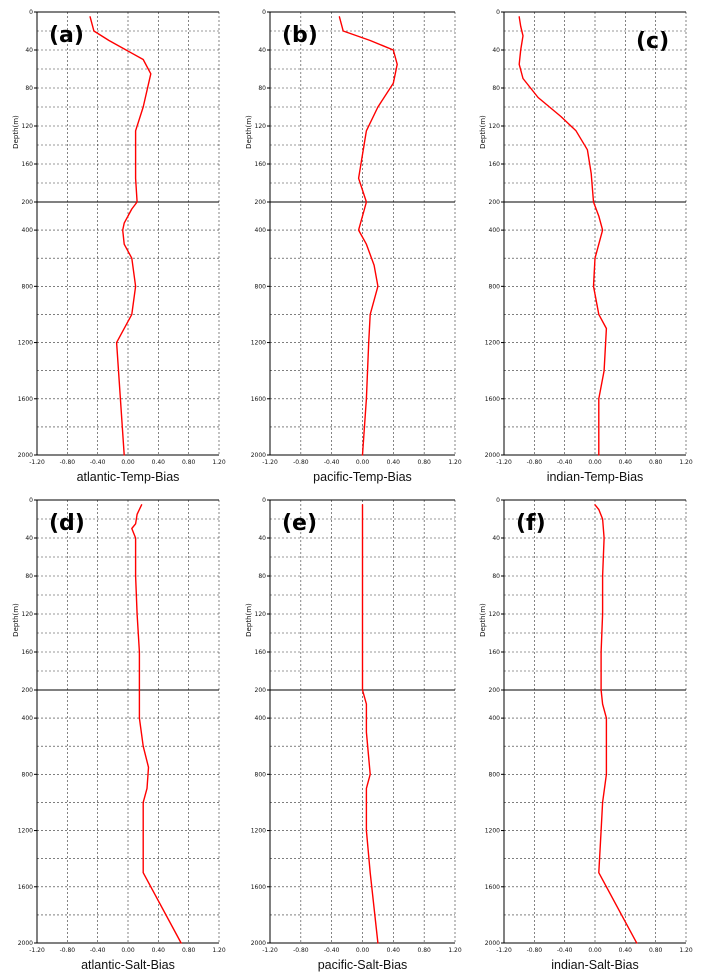 This screenshot has height=980, width=705. Describe the element at coordinates (128, 477) in the screenshot. I see `chart-title: atlantic-Temp-Bias` at that location.